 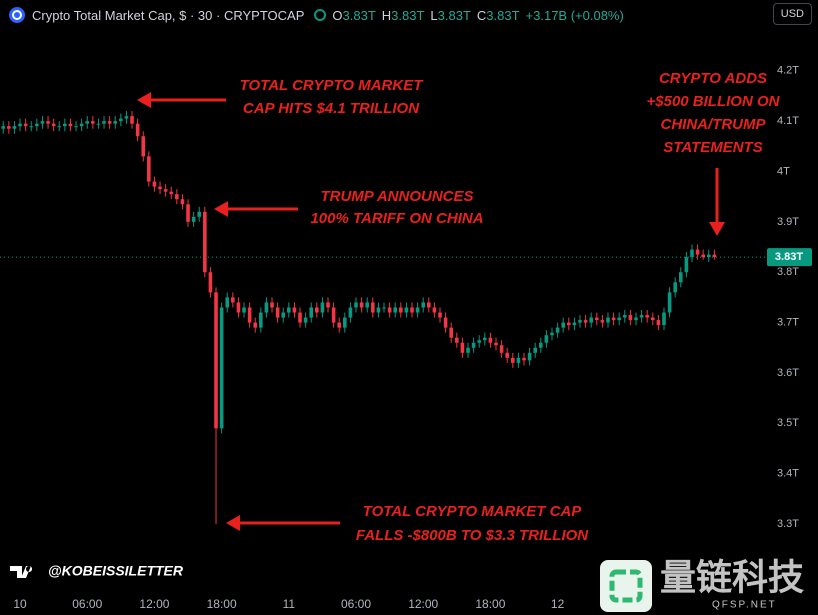 I want to click on annotation-text: 100% TARIFF ON CHINA, so click(x=396, y=218).